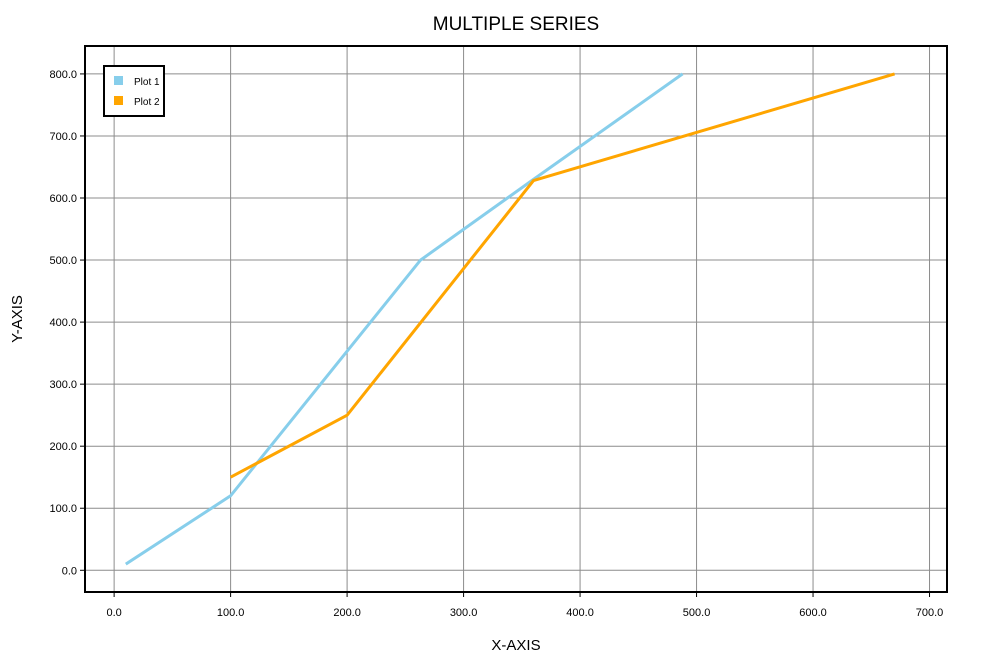 The width and height of the screenshot is (1000, 660). Describe the element at coordinates (63, 509) in the screenshot. I see `y-tick-label: 100.0` at that location.